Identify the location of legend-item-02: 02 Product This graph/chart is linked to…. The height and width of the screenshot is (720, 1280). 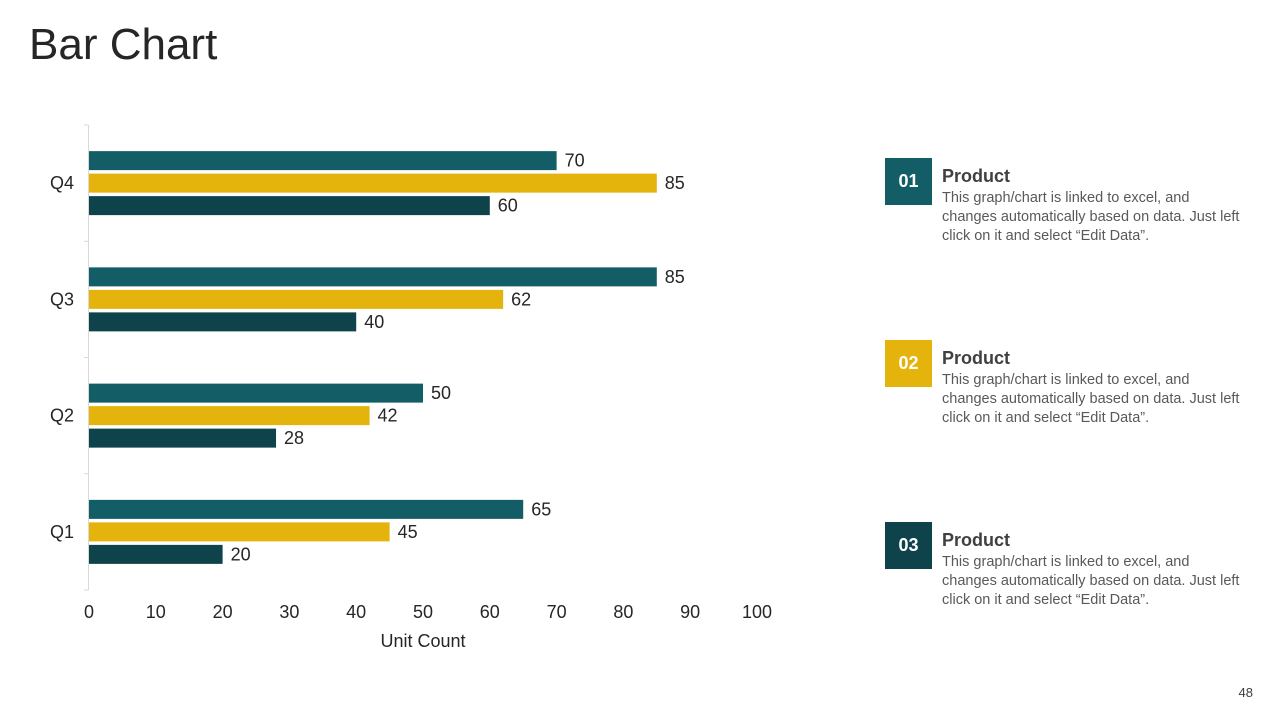
(1065, 390).